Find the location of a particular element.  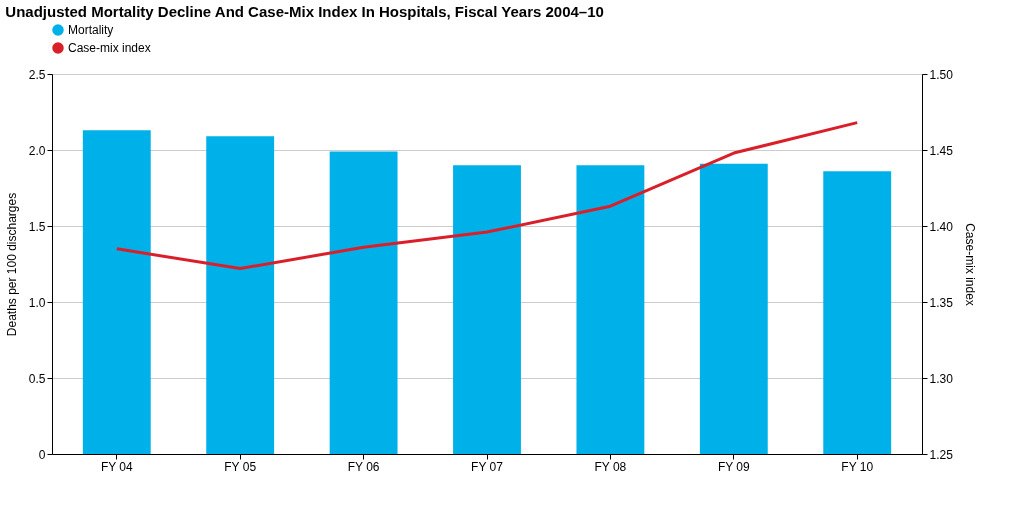

y-axis-title: Deaths per 100 discharges is located at coordinates (11, 264).